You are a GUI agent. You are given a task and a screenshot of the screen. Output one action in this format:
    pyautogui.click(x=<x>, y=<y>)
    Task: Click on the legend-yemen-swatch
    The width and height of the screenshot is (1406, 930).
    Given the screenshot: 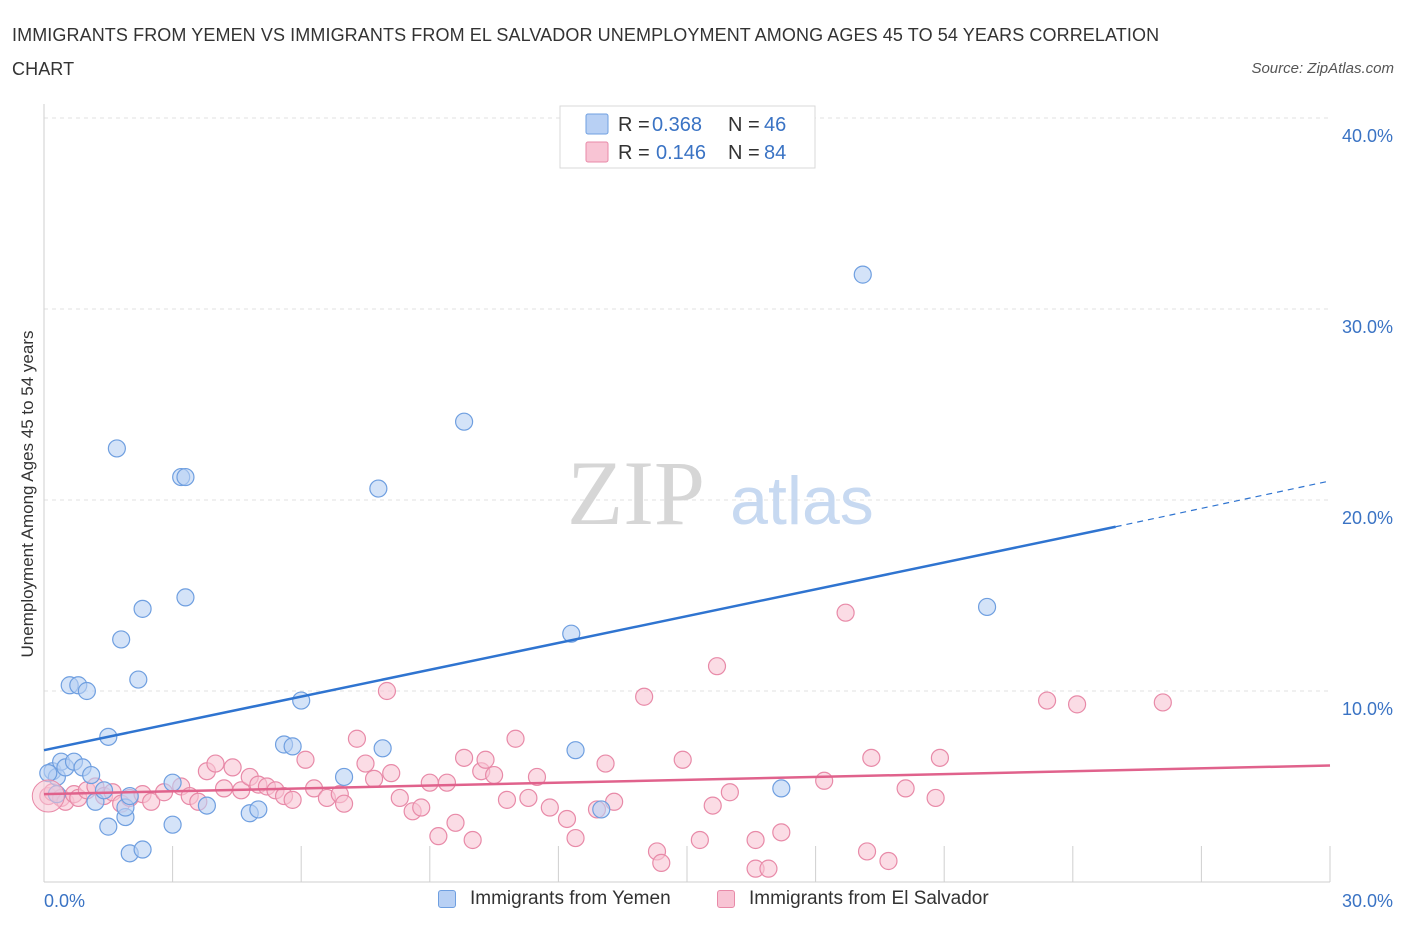 What is the action you would take?
    pyautogui.click(x=597, y=124)
    